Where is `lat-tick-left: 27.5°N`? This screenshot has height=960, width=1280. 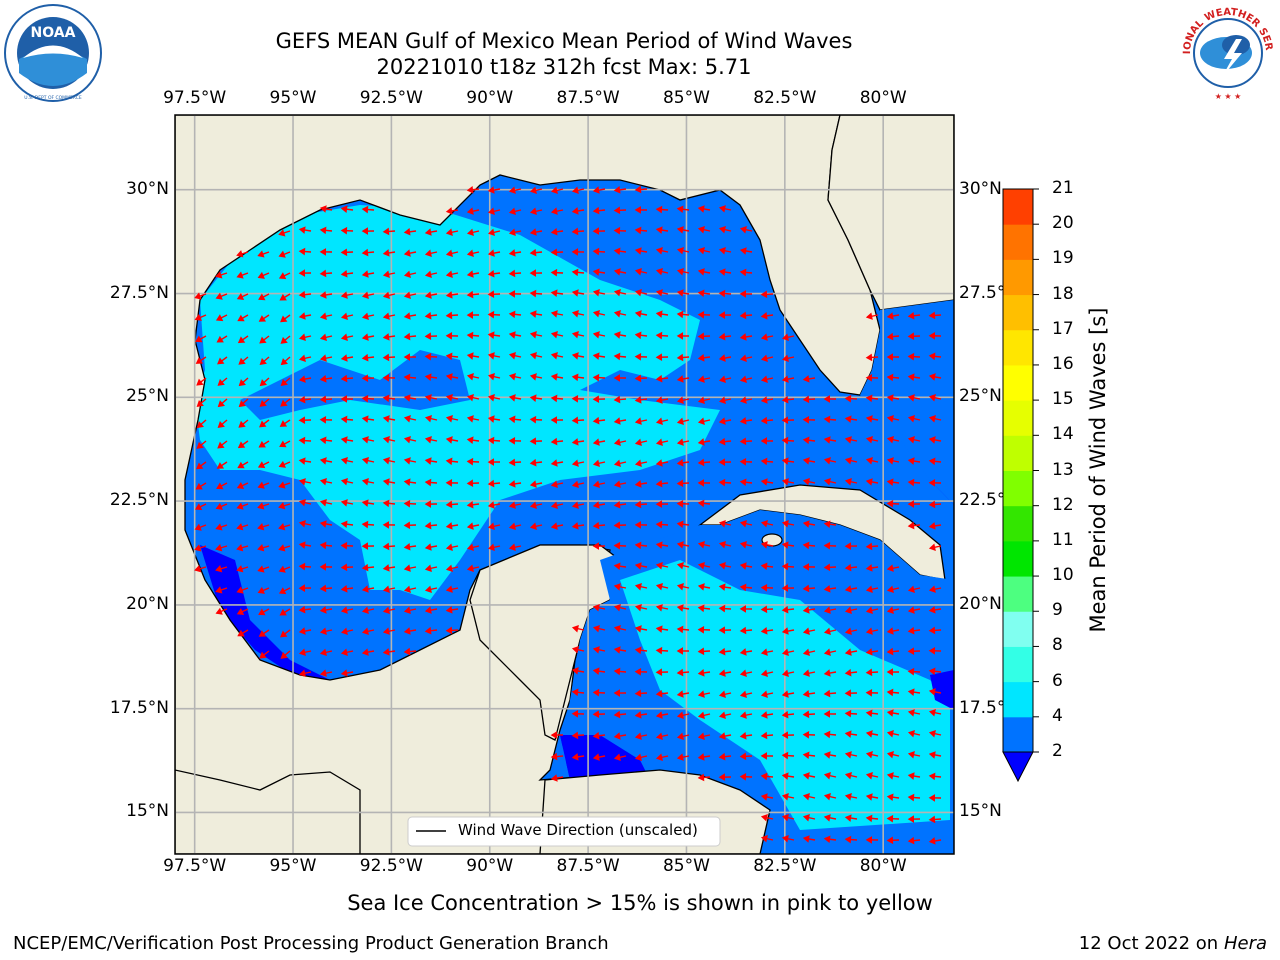 lat-tick-left: 27.5°N is located at coordinates (139, 292).